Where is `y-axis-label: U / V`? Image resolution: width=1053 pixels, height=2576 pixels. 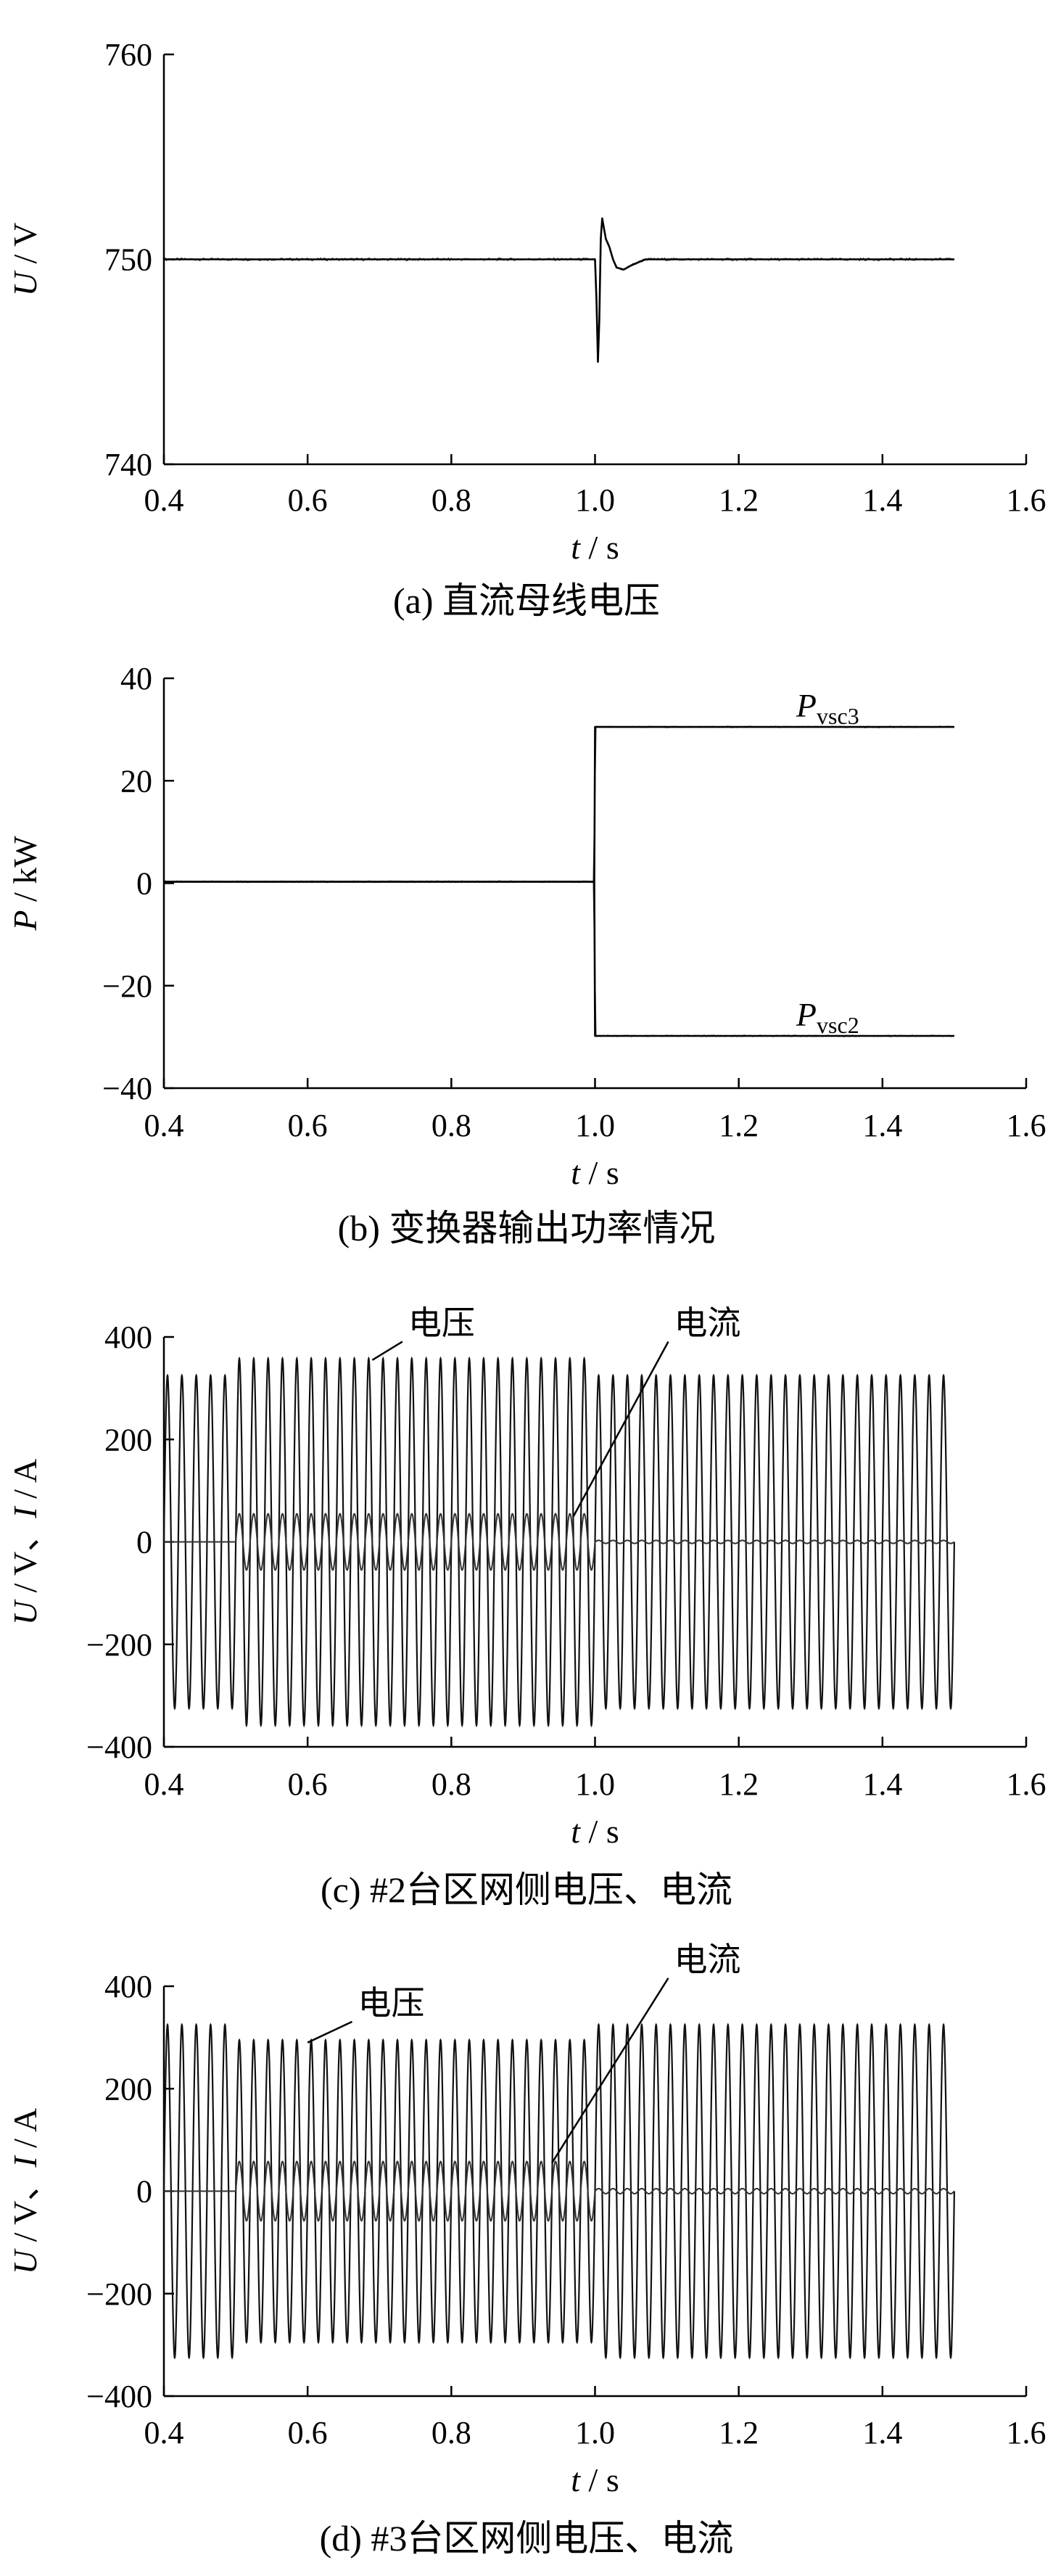
y-axis-label: U / V is located at coordinates (25, 259).